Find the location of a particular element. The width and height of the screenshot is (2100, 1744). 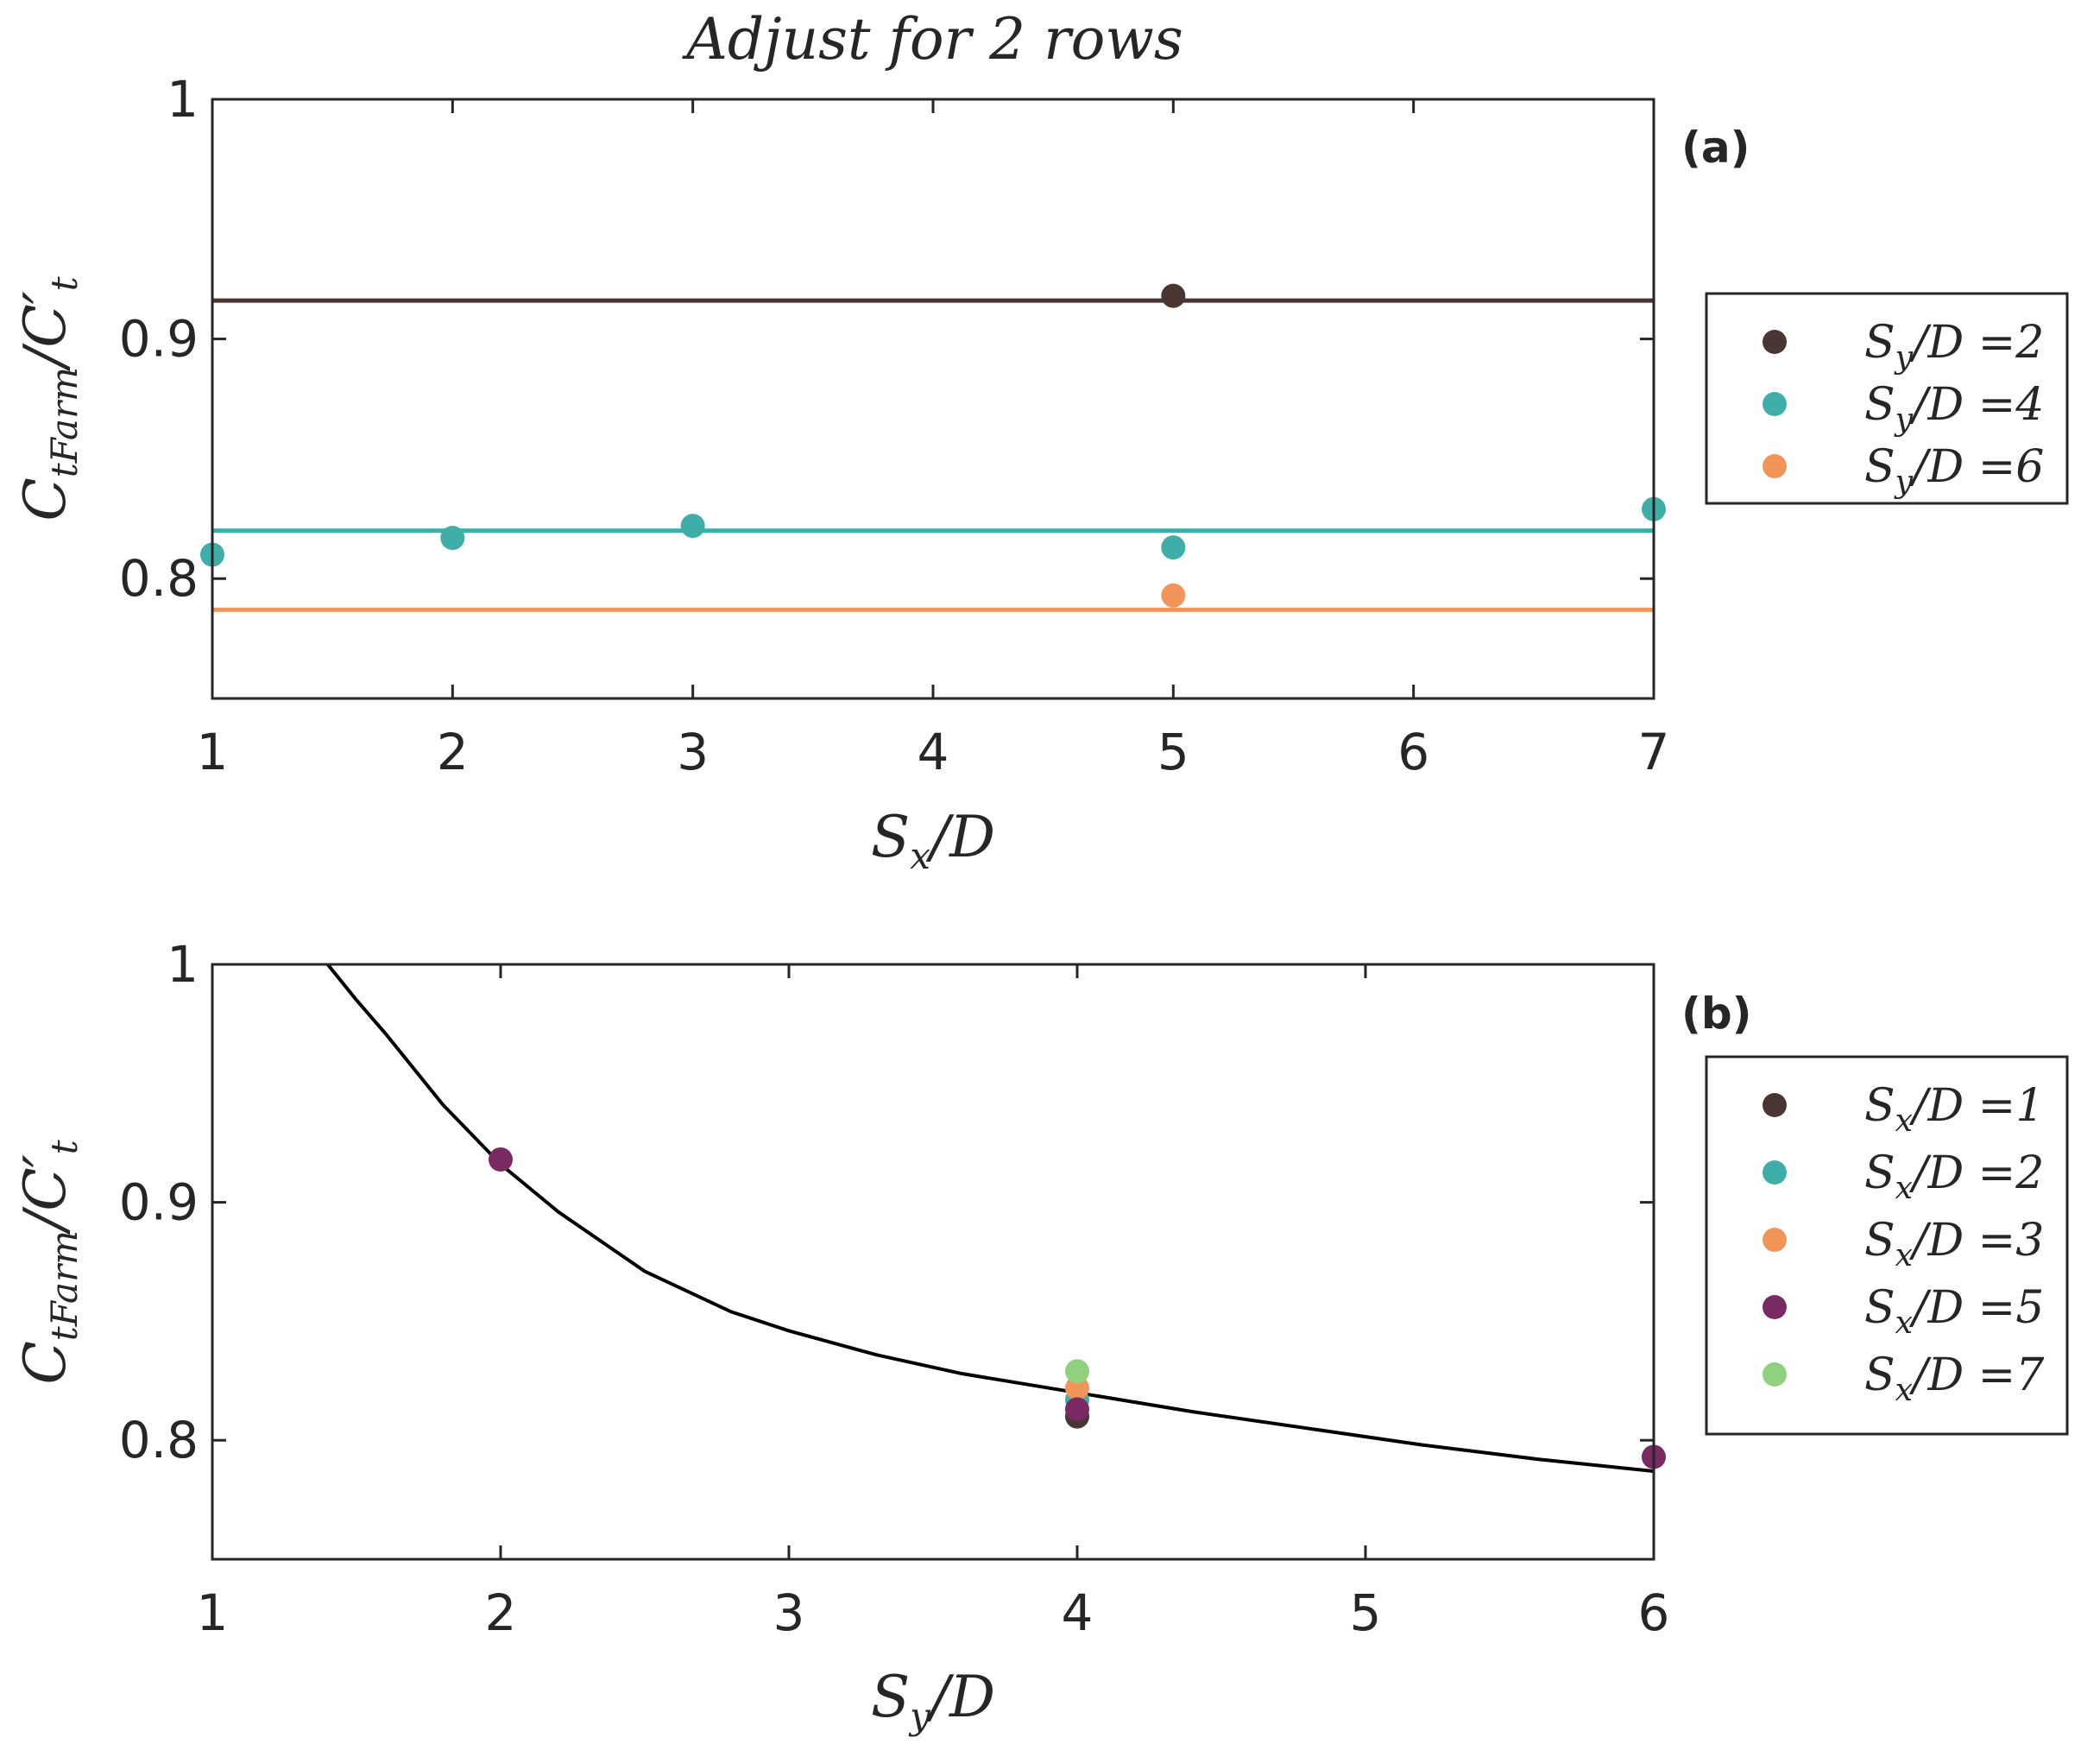

panel-a-ylabel: CtFarm/C′t is located at coordinates (48, 398).